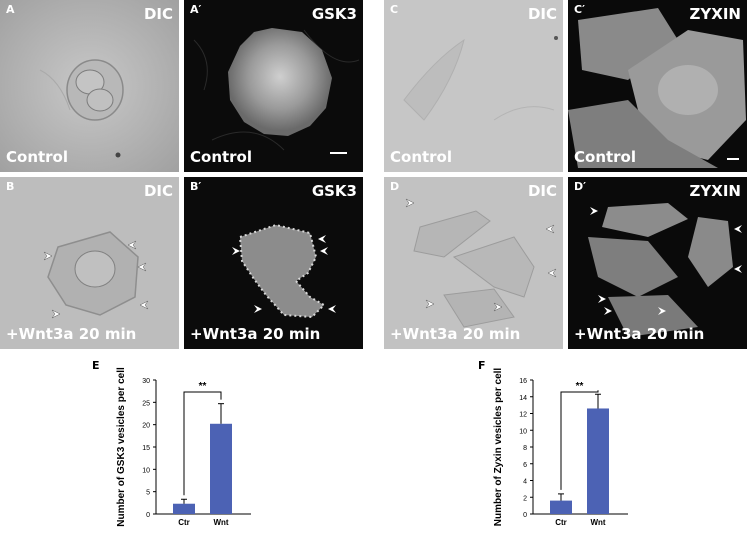 This screenshot has width=747, height=537. I want to click on y-tick-label: 5, so click(148, 493).